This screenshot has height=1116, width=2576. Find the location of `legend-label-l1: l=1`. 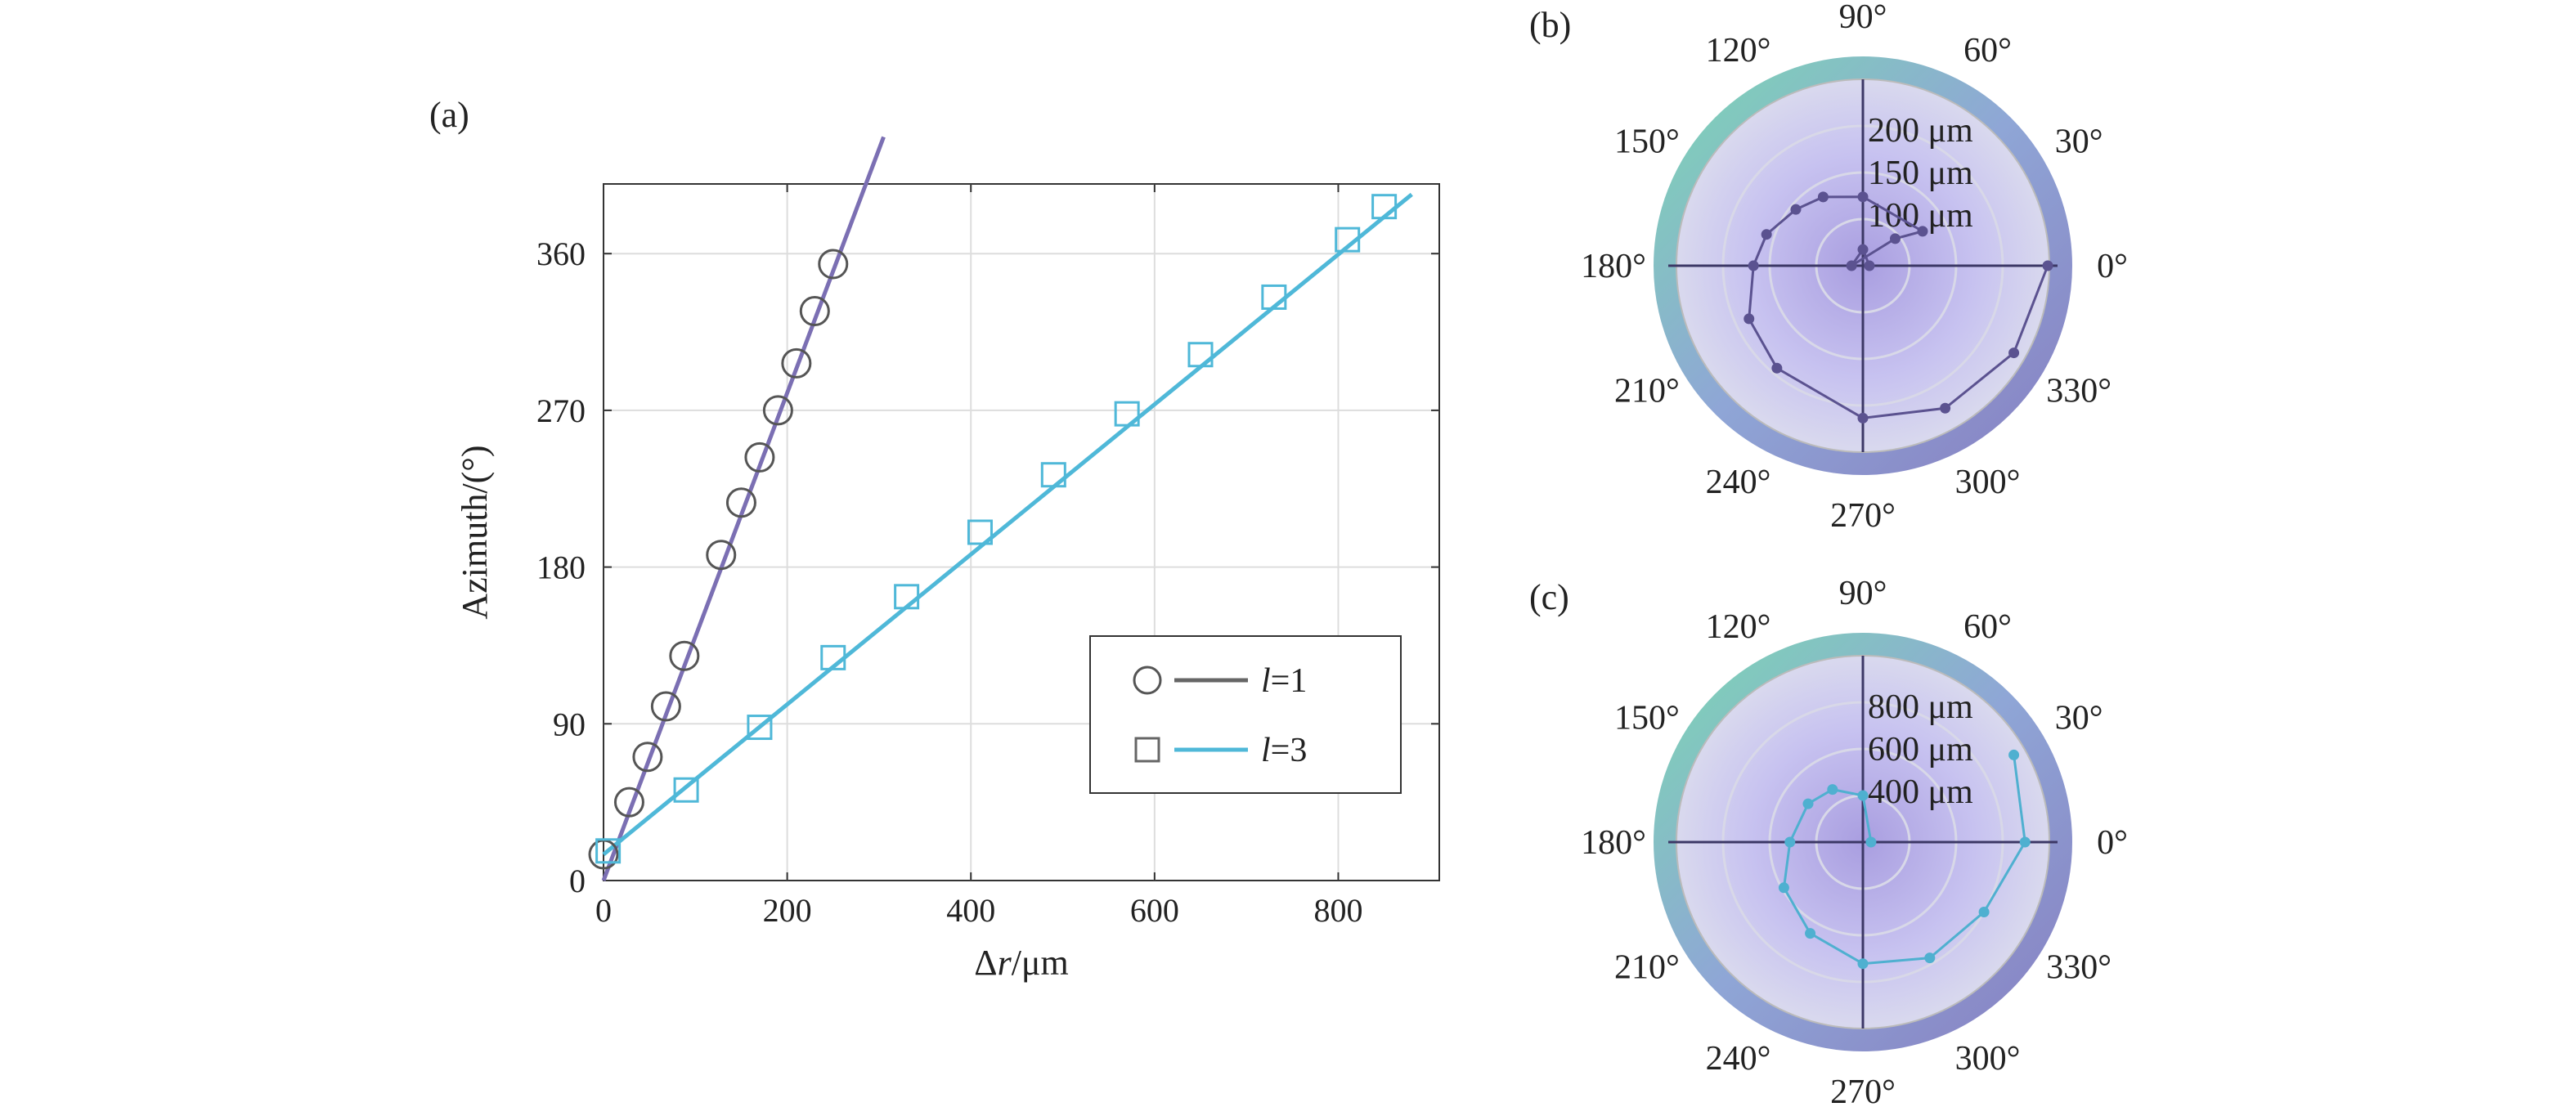

legend-label-l1: l=1 is located at coordinates (1284, 681).